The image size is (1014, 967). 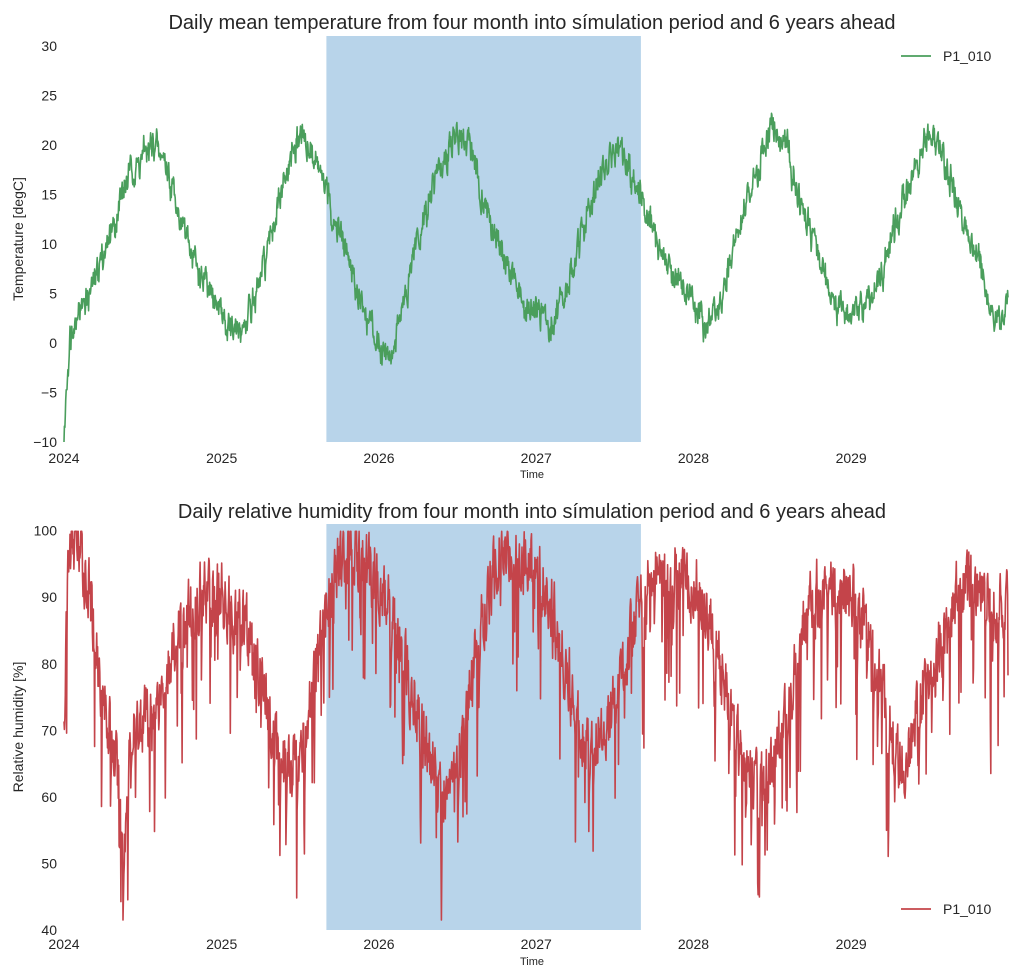 I want to click on y-tick-label: 30, so click(x=49, y=46).